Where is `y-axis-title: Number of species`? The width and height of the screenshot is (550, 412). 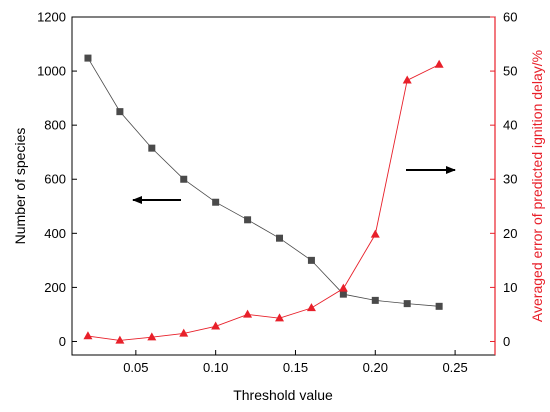
y-axis-title: Number of species is located at coordinates (20, 186).